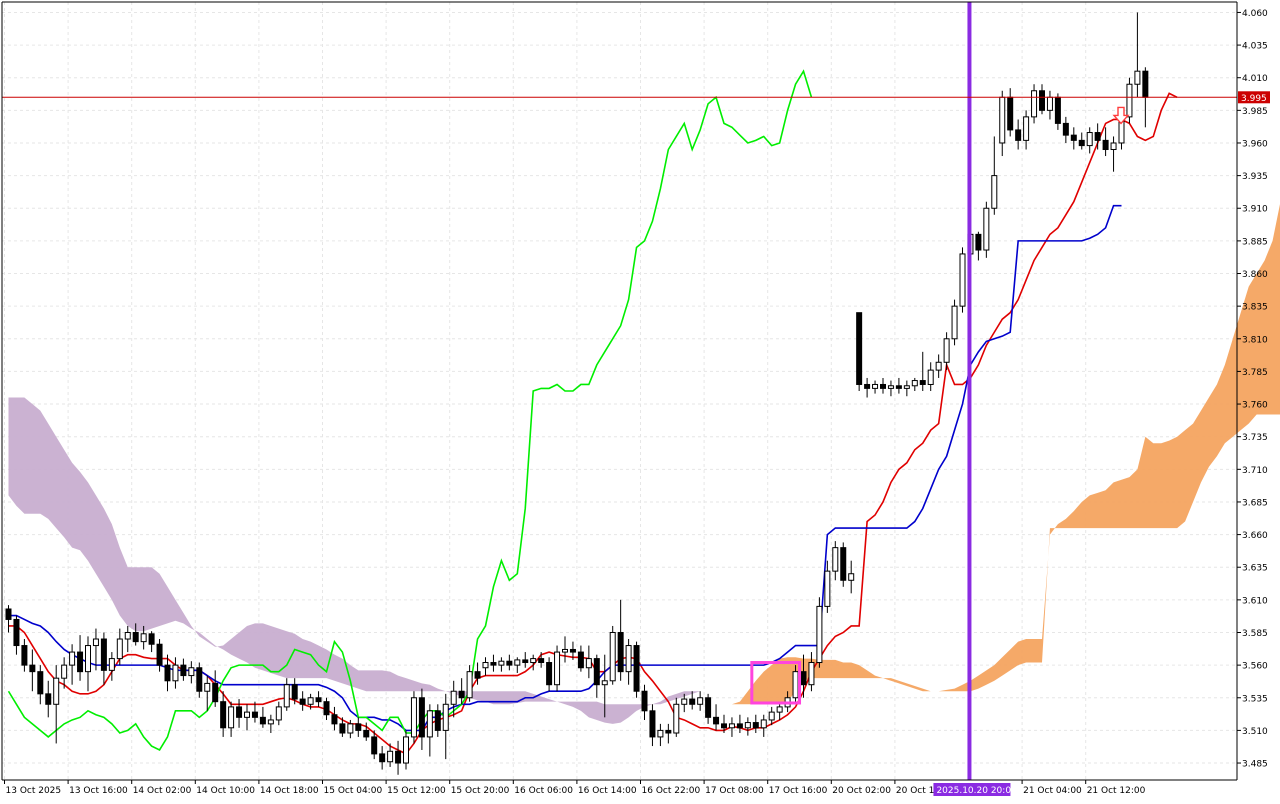 The height and width of the screenshot is (804, 1280). I want to click on y-tick-label: 3.835, so click(1255, 308).